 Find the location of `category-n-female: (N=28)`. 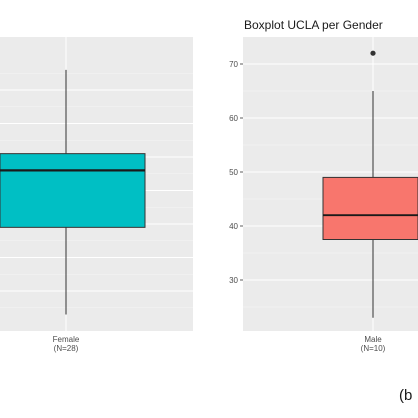

category-n-female: (N=28) is located at coordinates (66, 348).